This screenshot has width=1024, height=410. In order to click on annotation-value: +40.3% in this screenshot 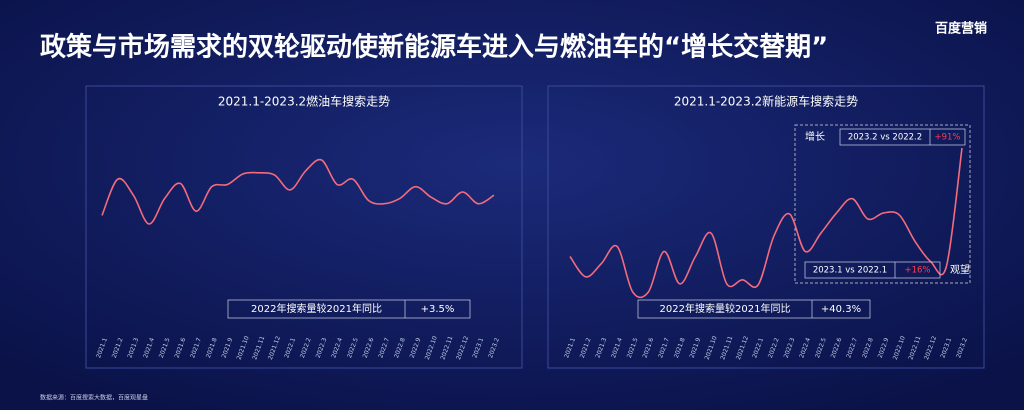, I will do `click(841, 309)`.